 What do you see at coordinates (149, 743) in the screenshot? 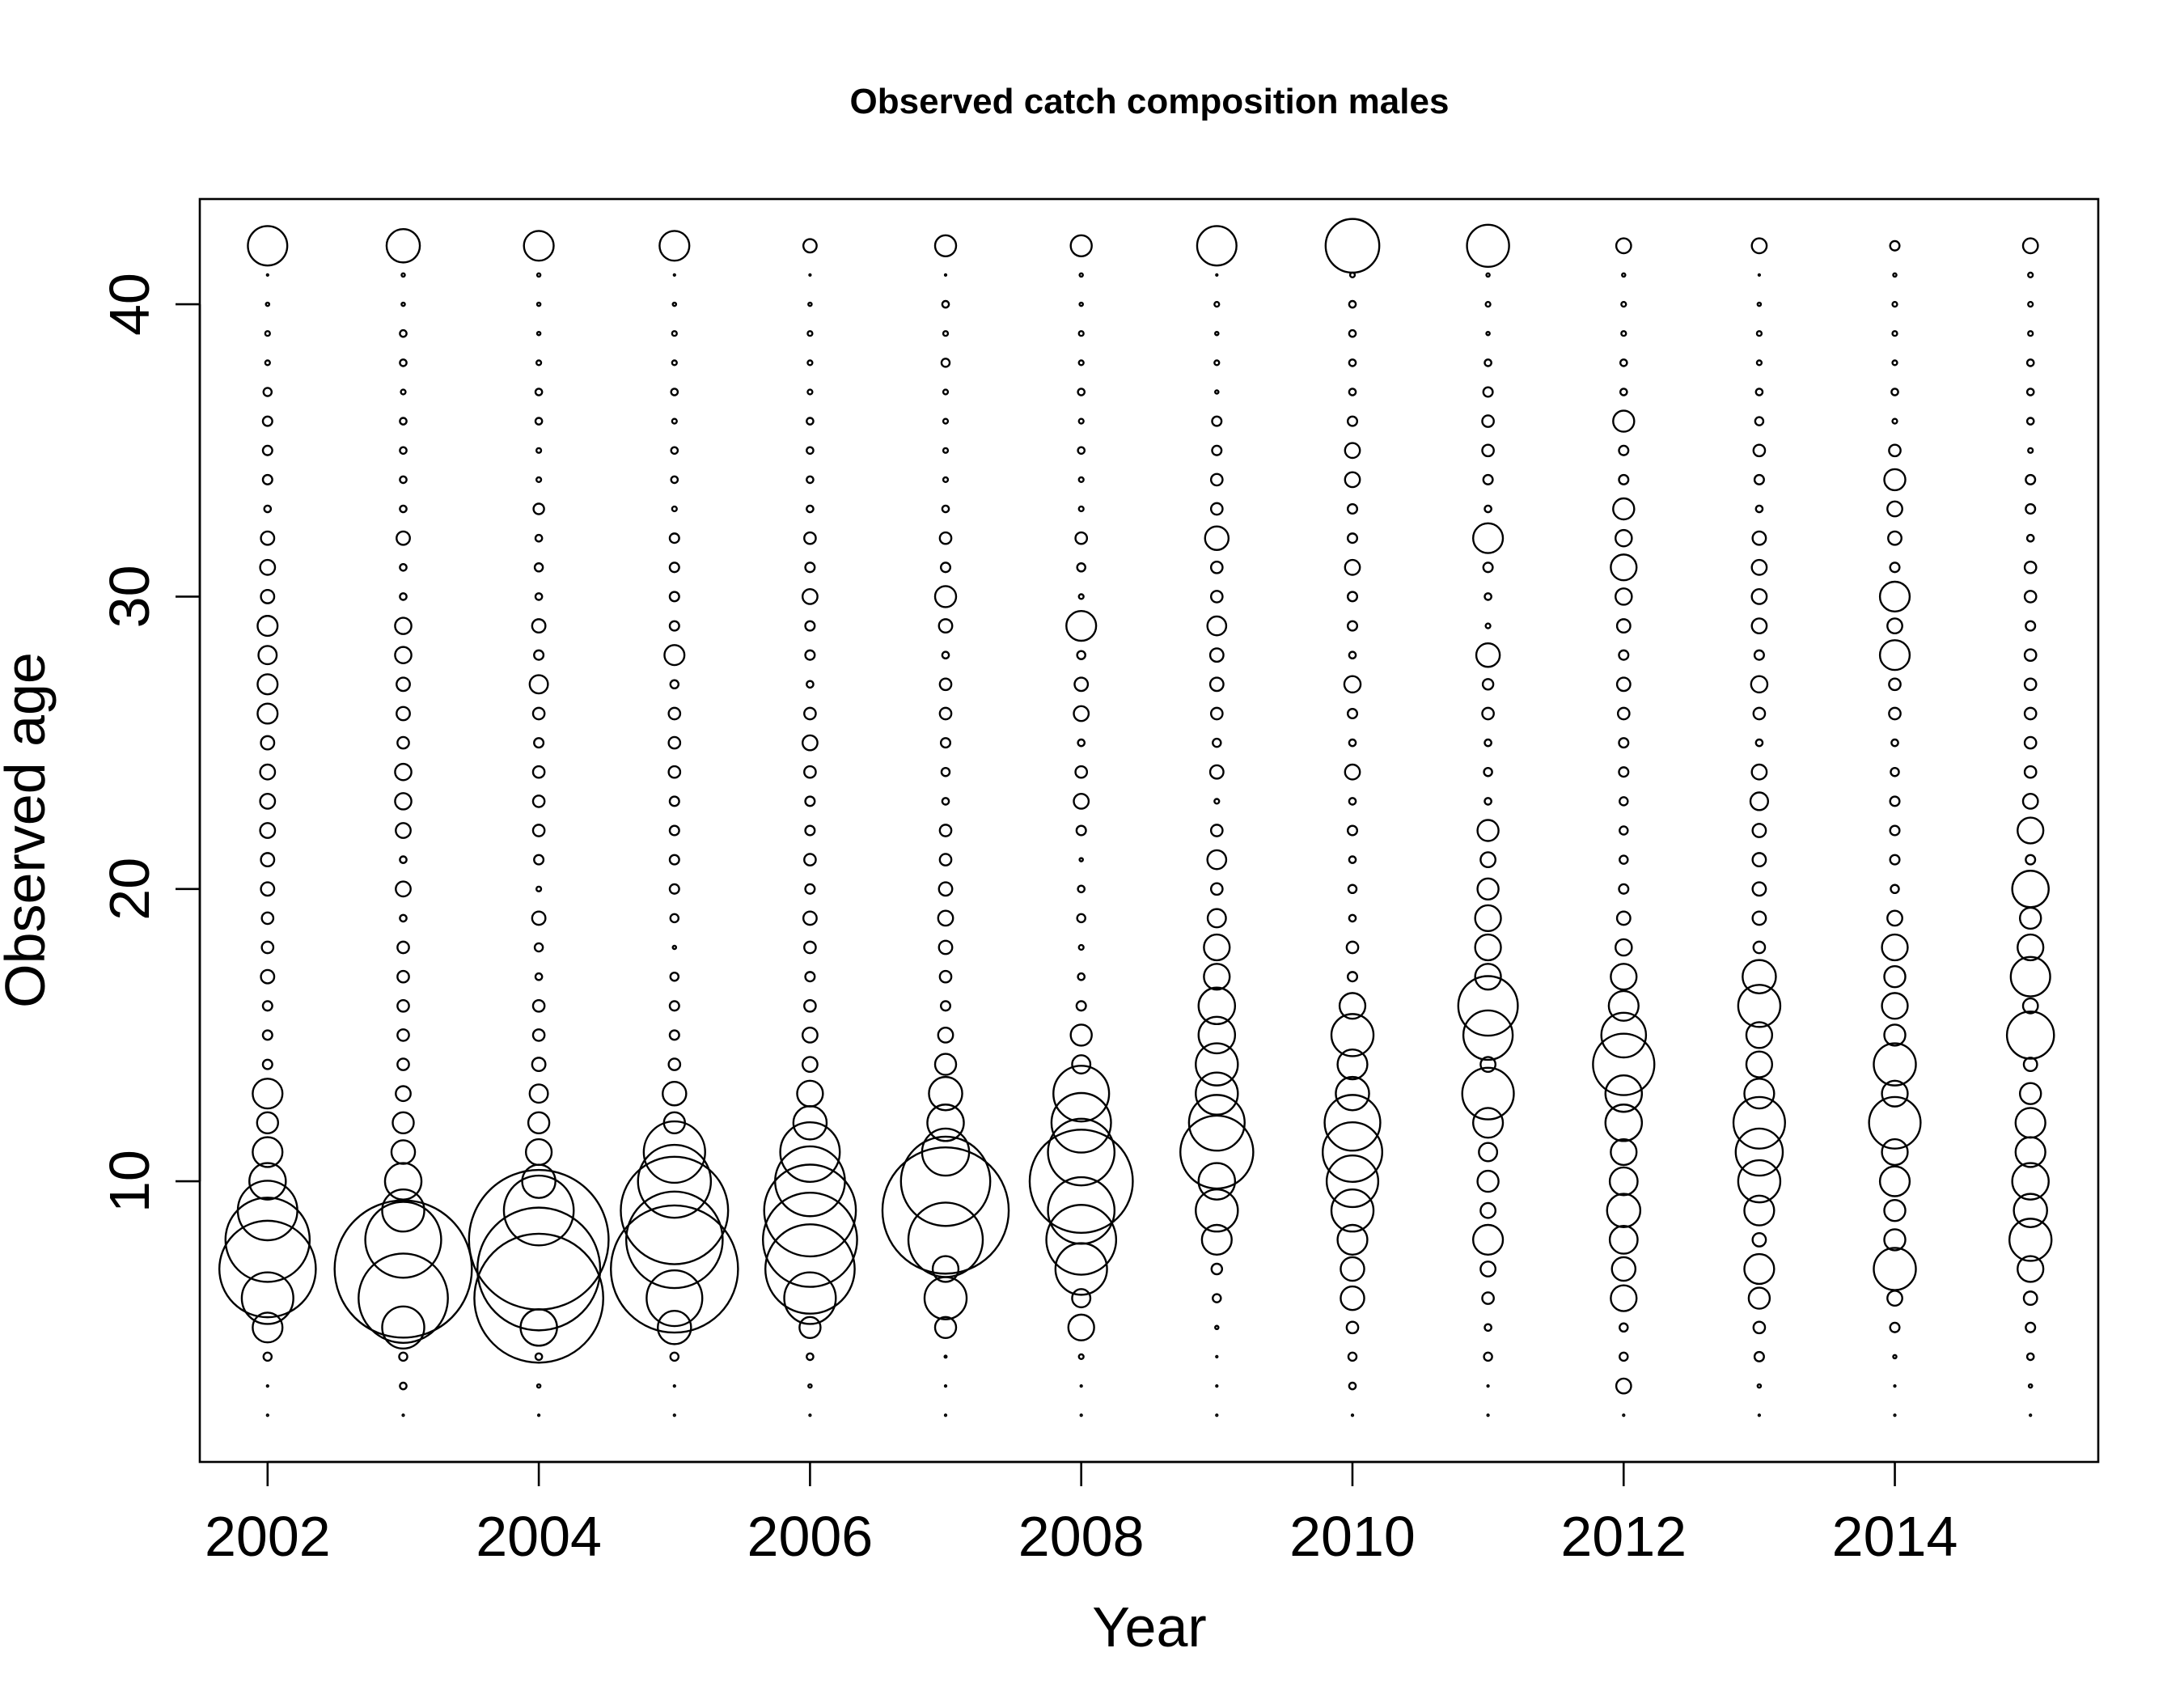
I see `y-axis: 10 20 30 40` at bounding box center [149, 743].